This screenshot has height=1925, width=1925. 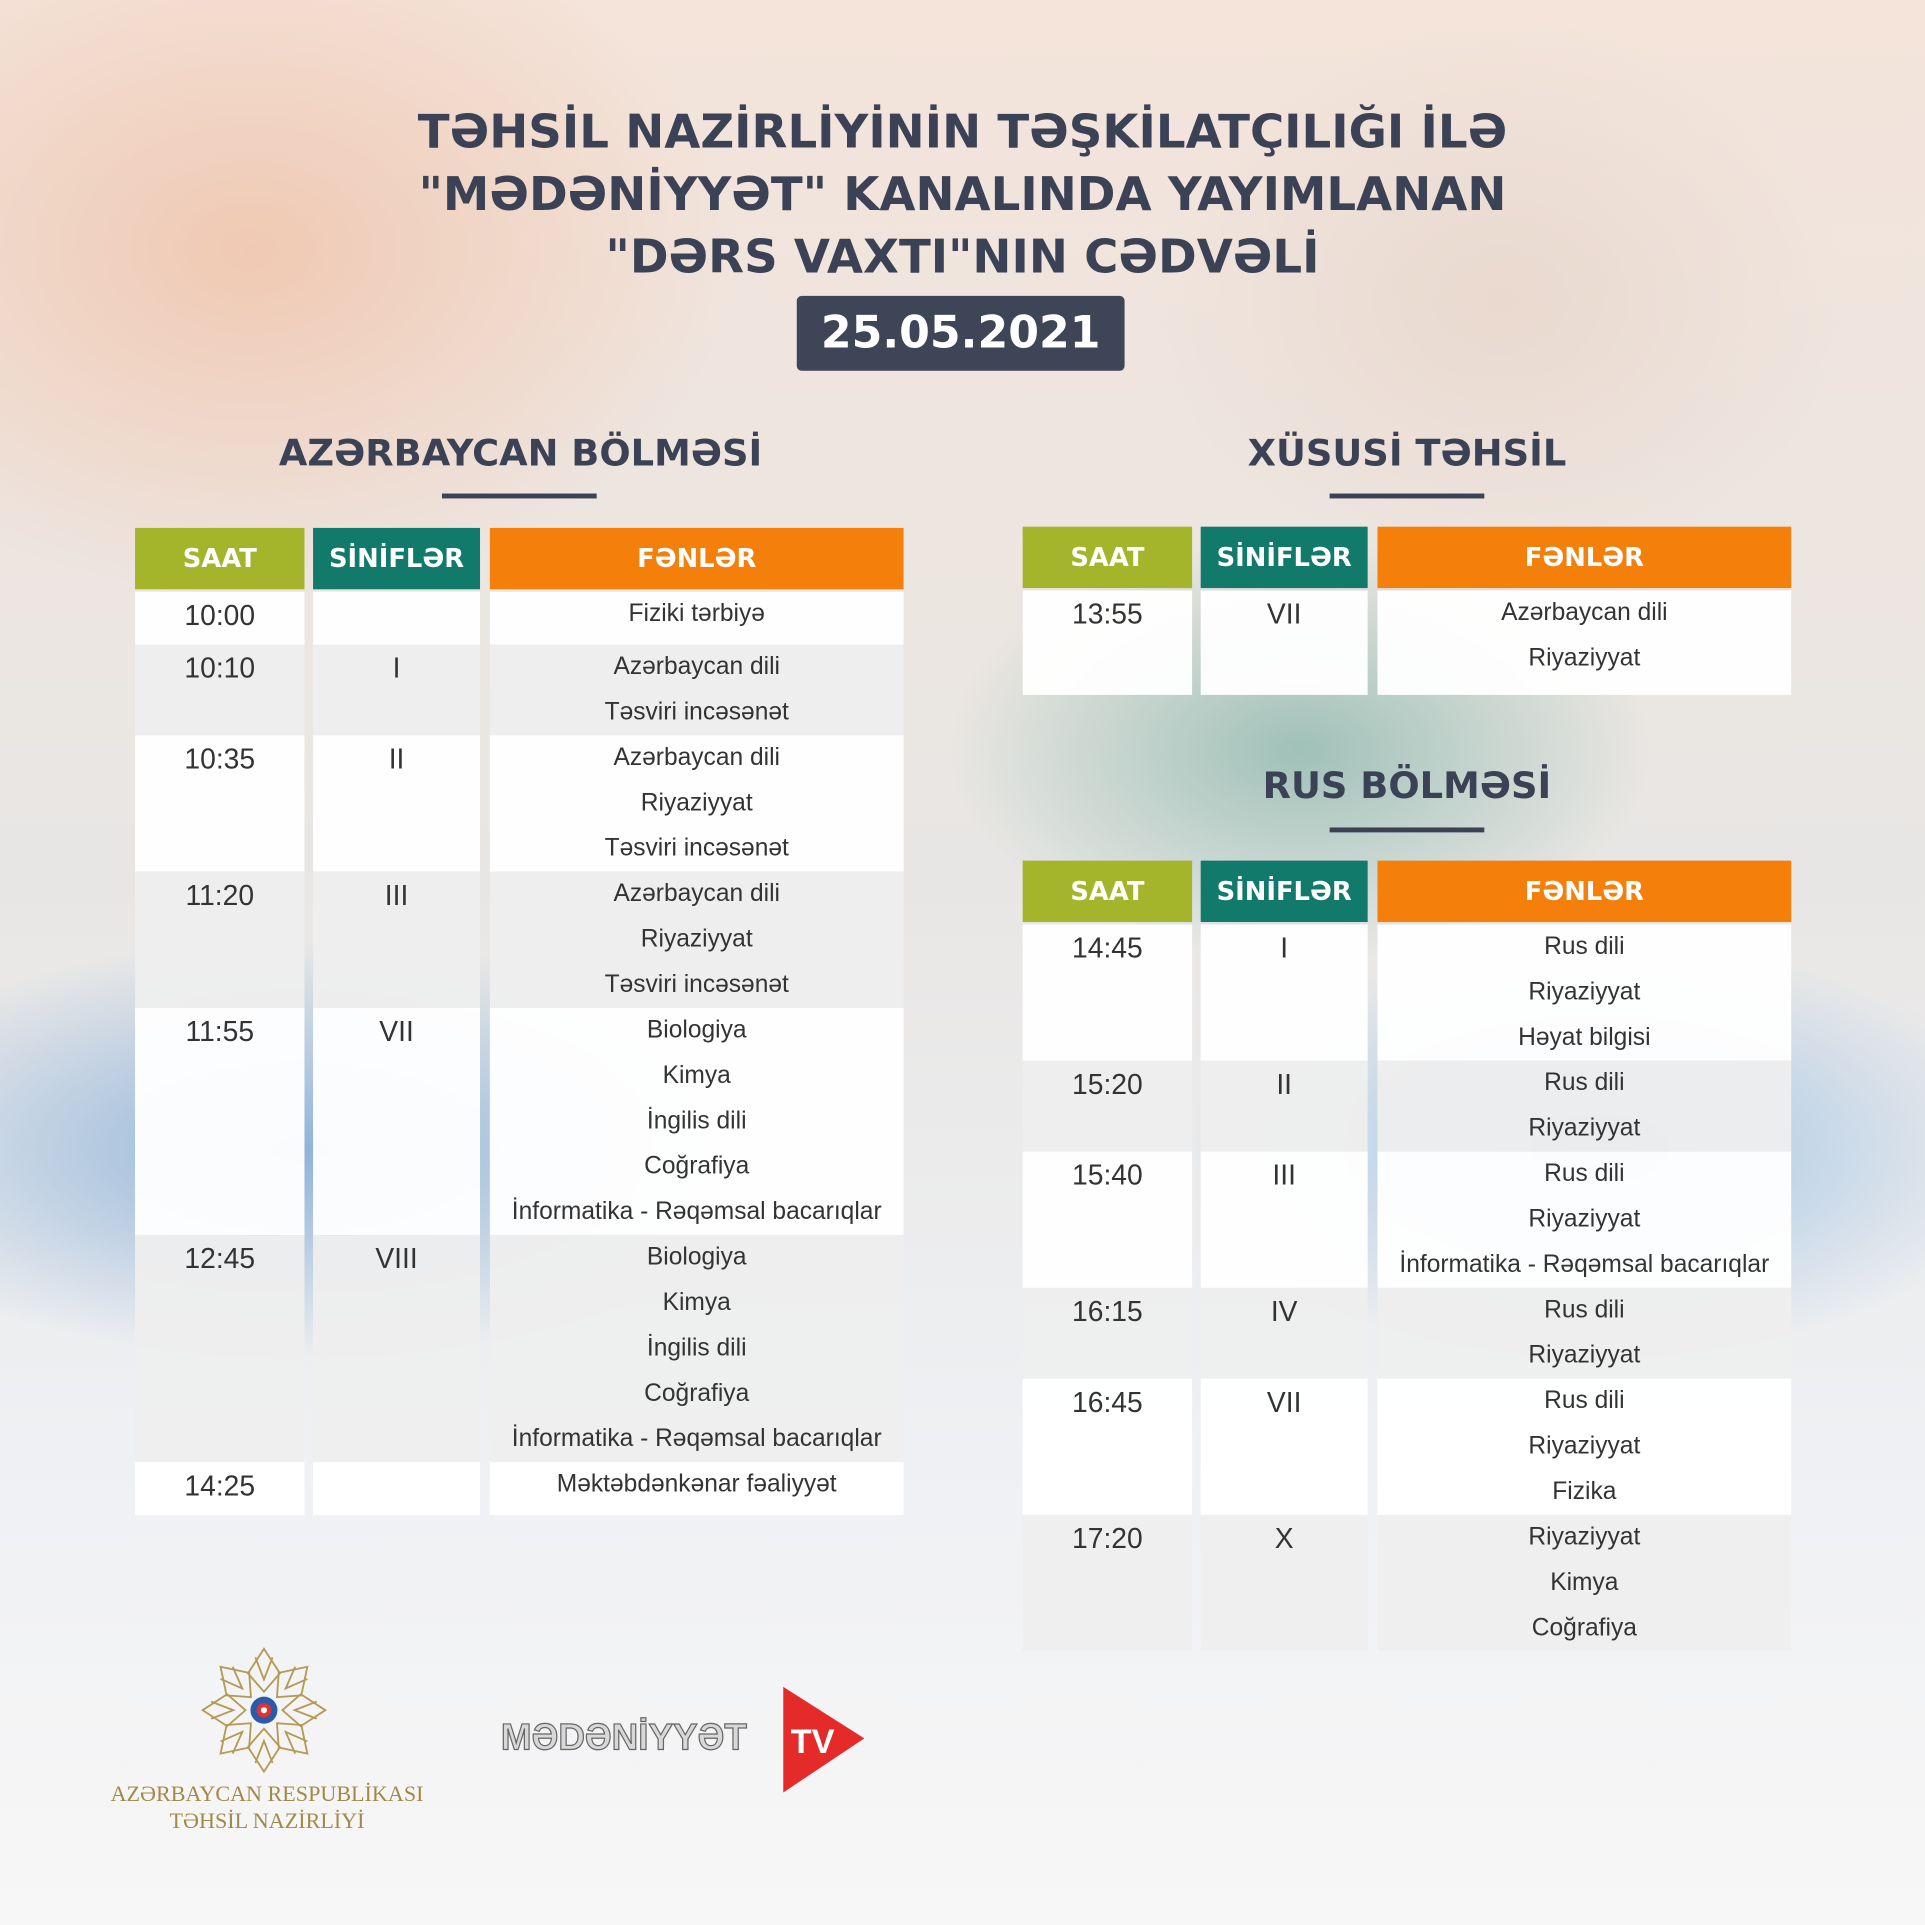 I want to click on ministry-name: AZƏRBAYCAN RESPUBLİKASI TƏHSİL NAZİRLİYİ, so click(x=267, y=1807).